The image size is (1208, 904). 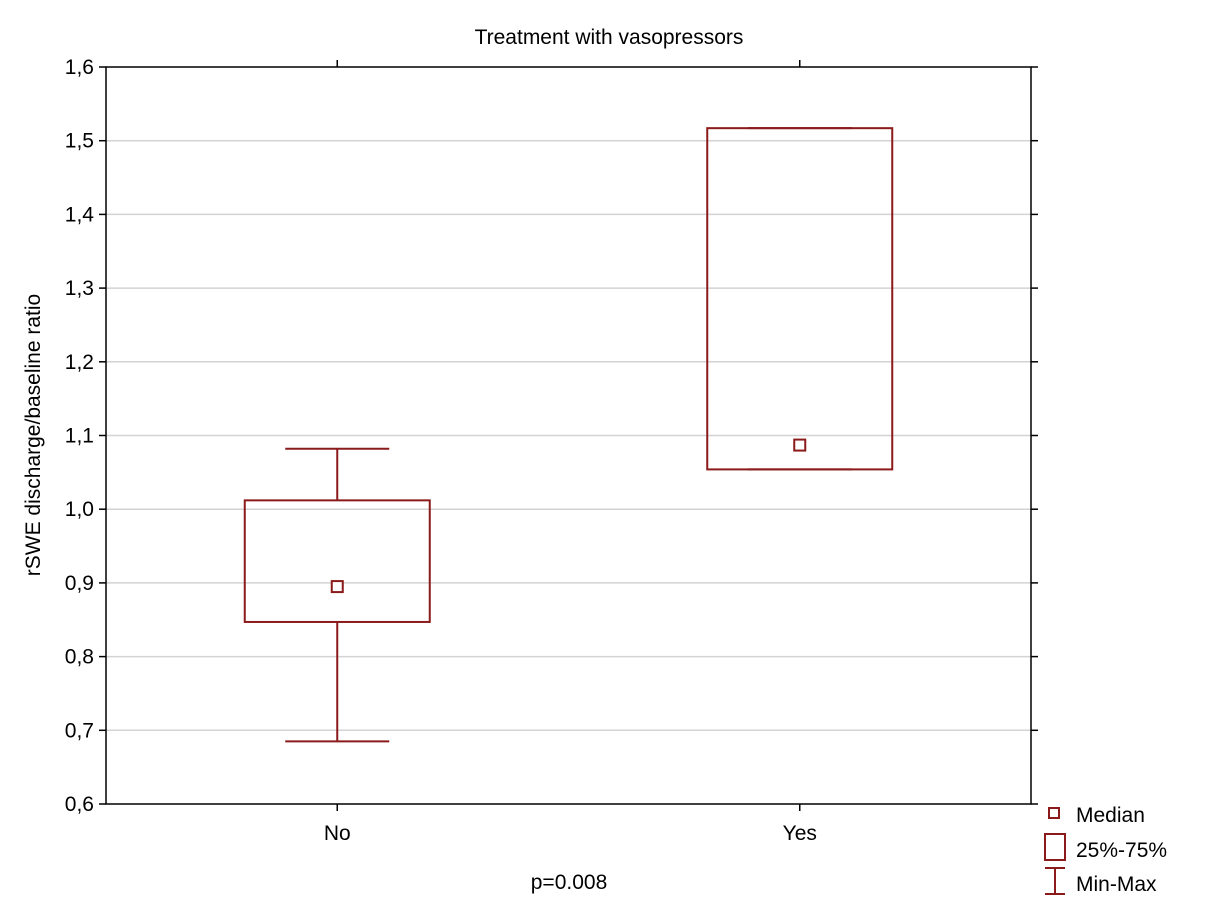 I want to click on legend: Median 25%-75% Min-Max, so click(x=1105, y=850).